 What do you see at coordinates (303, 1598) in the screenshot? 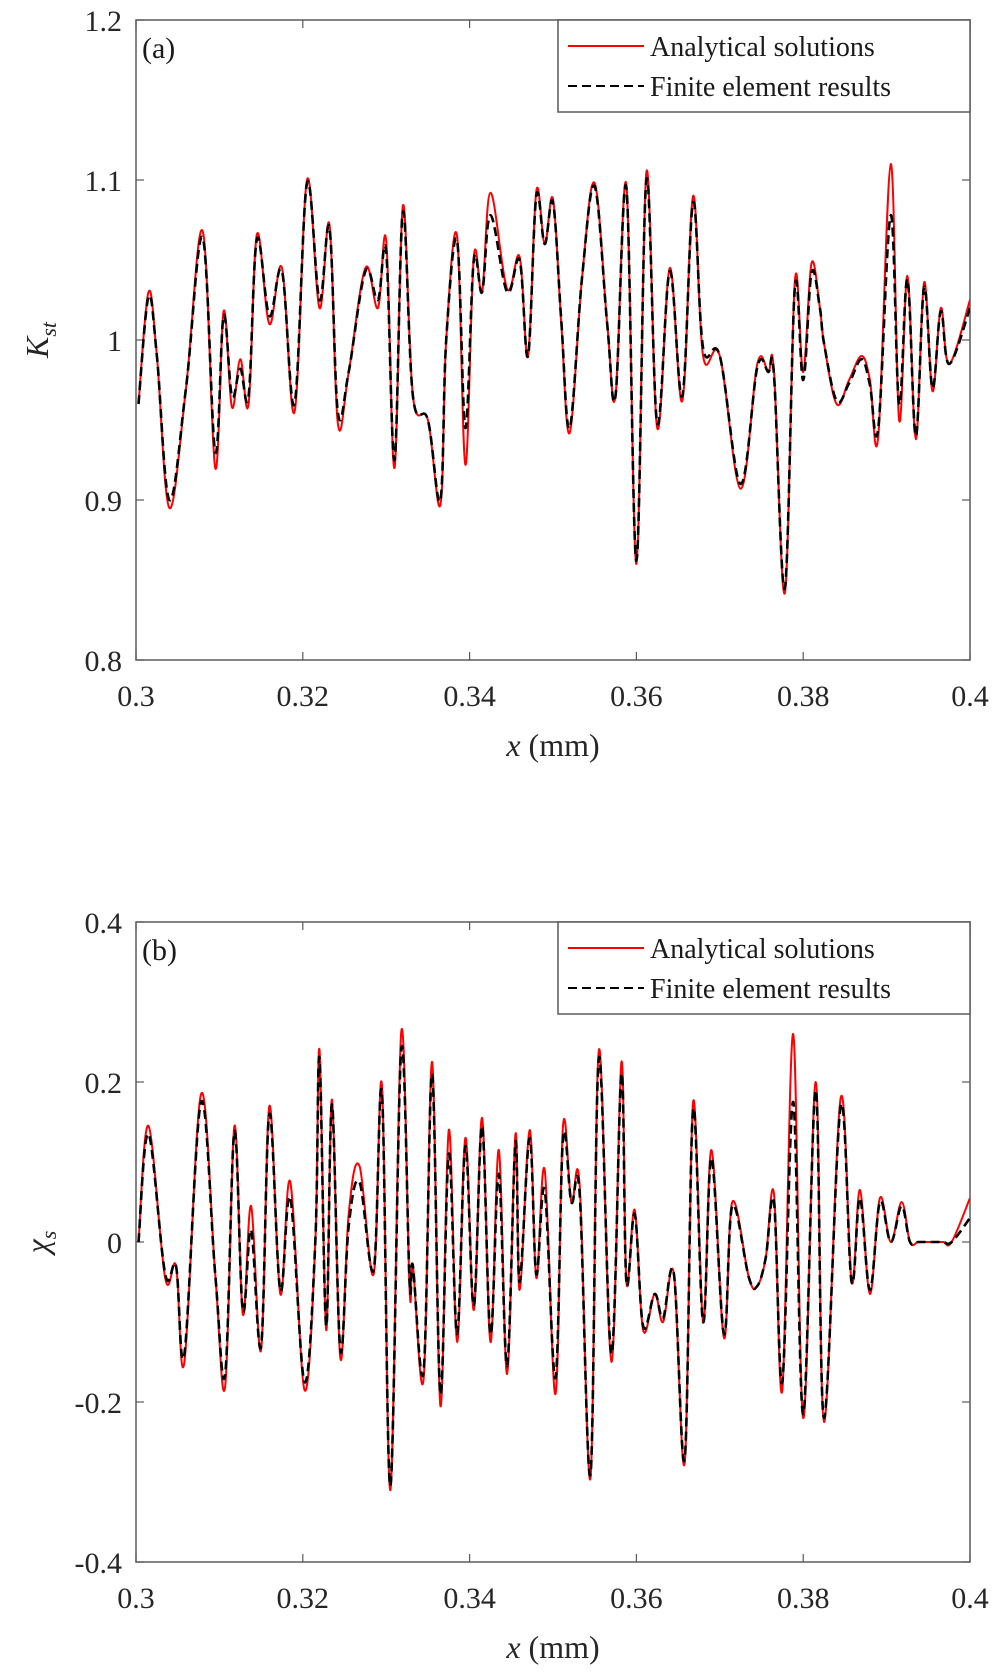
I see `x-tick-label-b: 0.32` at bounding box center [303, 1598].